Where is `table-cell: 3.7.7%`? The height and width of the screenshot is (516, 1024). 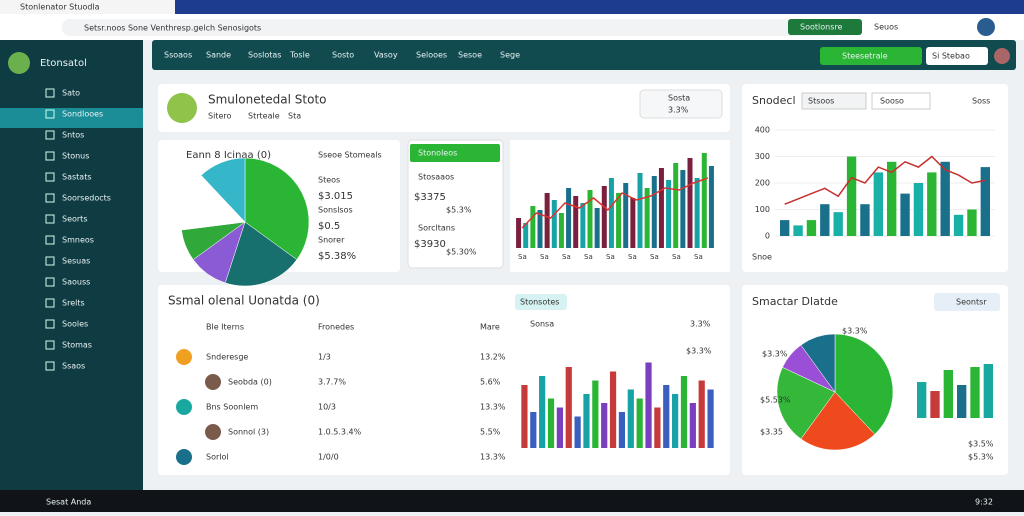 table-cell: 3.7.7% is located at coordinates (332, 382).